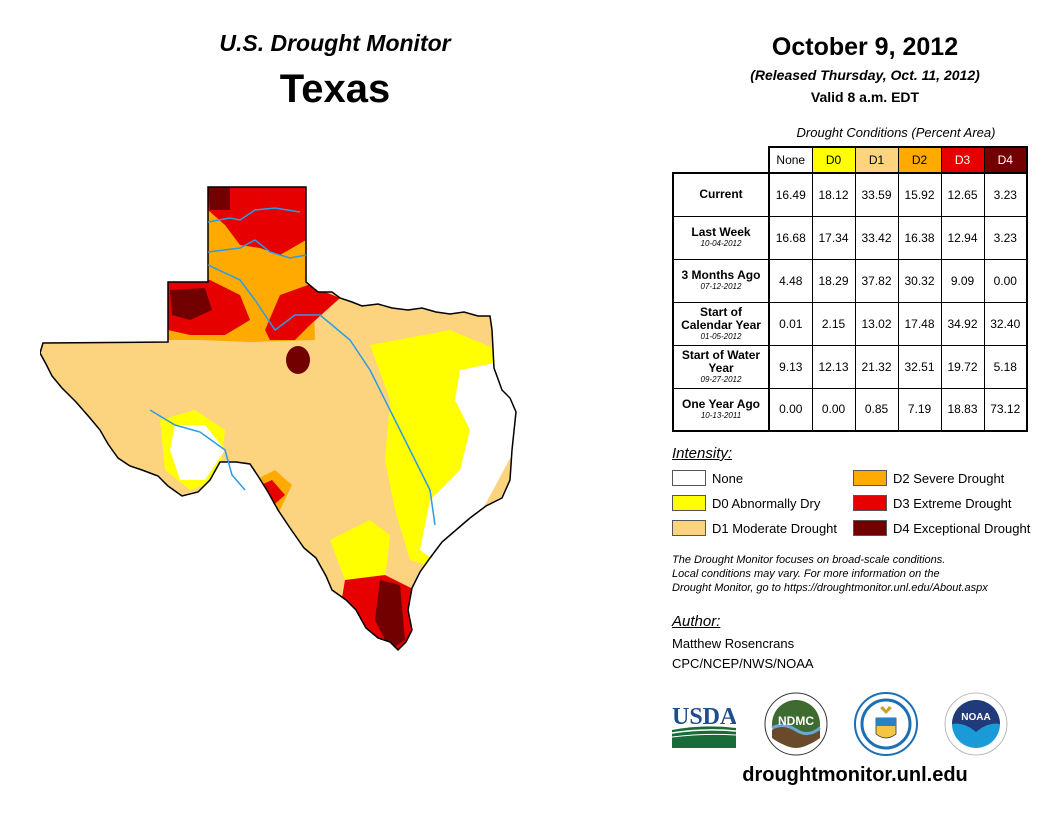 The width and height of the screenshot is (1056, 816). What do you see at coordinates (962, 280) in the screenshot?
I see `value-cell-d3: 9.09` at bounding box center [962, 280].